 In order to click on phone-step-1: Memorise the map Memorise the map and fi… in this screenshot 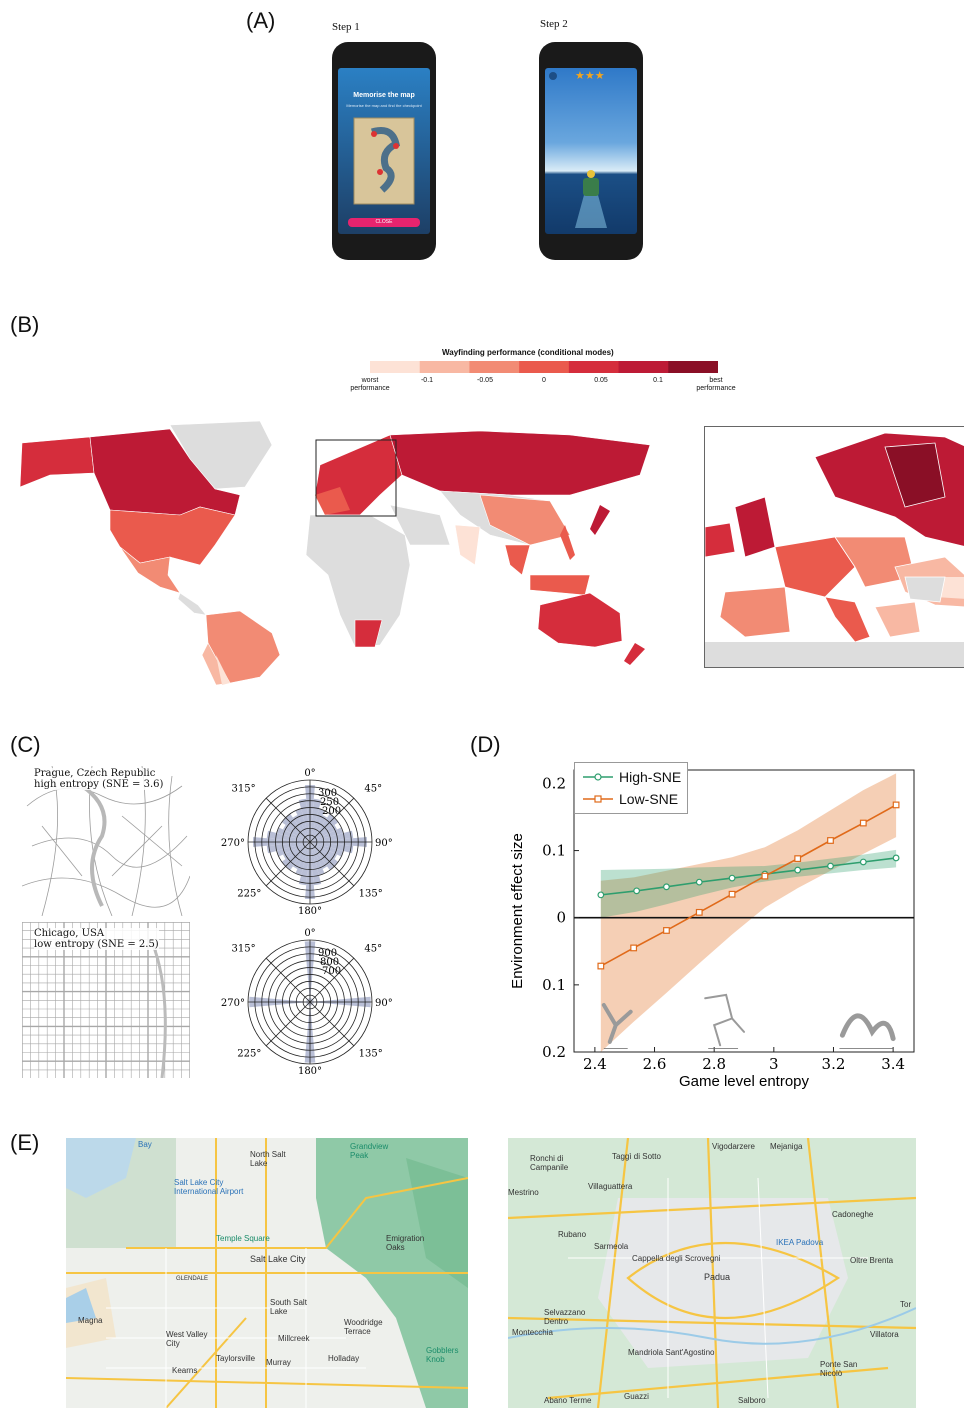, I will do `click(384, 151)`.